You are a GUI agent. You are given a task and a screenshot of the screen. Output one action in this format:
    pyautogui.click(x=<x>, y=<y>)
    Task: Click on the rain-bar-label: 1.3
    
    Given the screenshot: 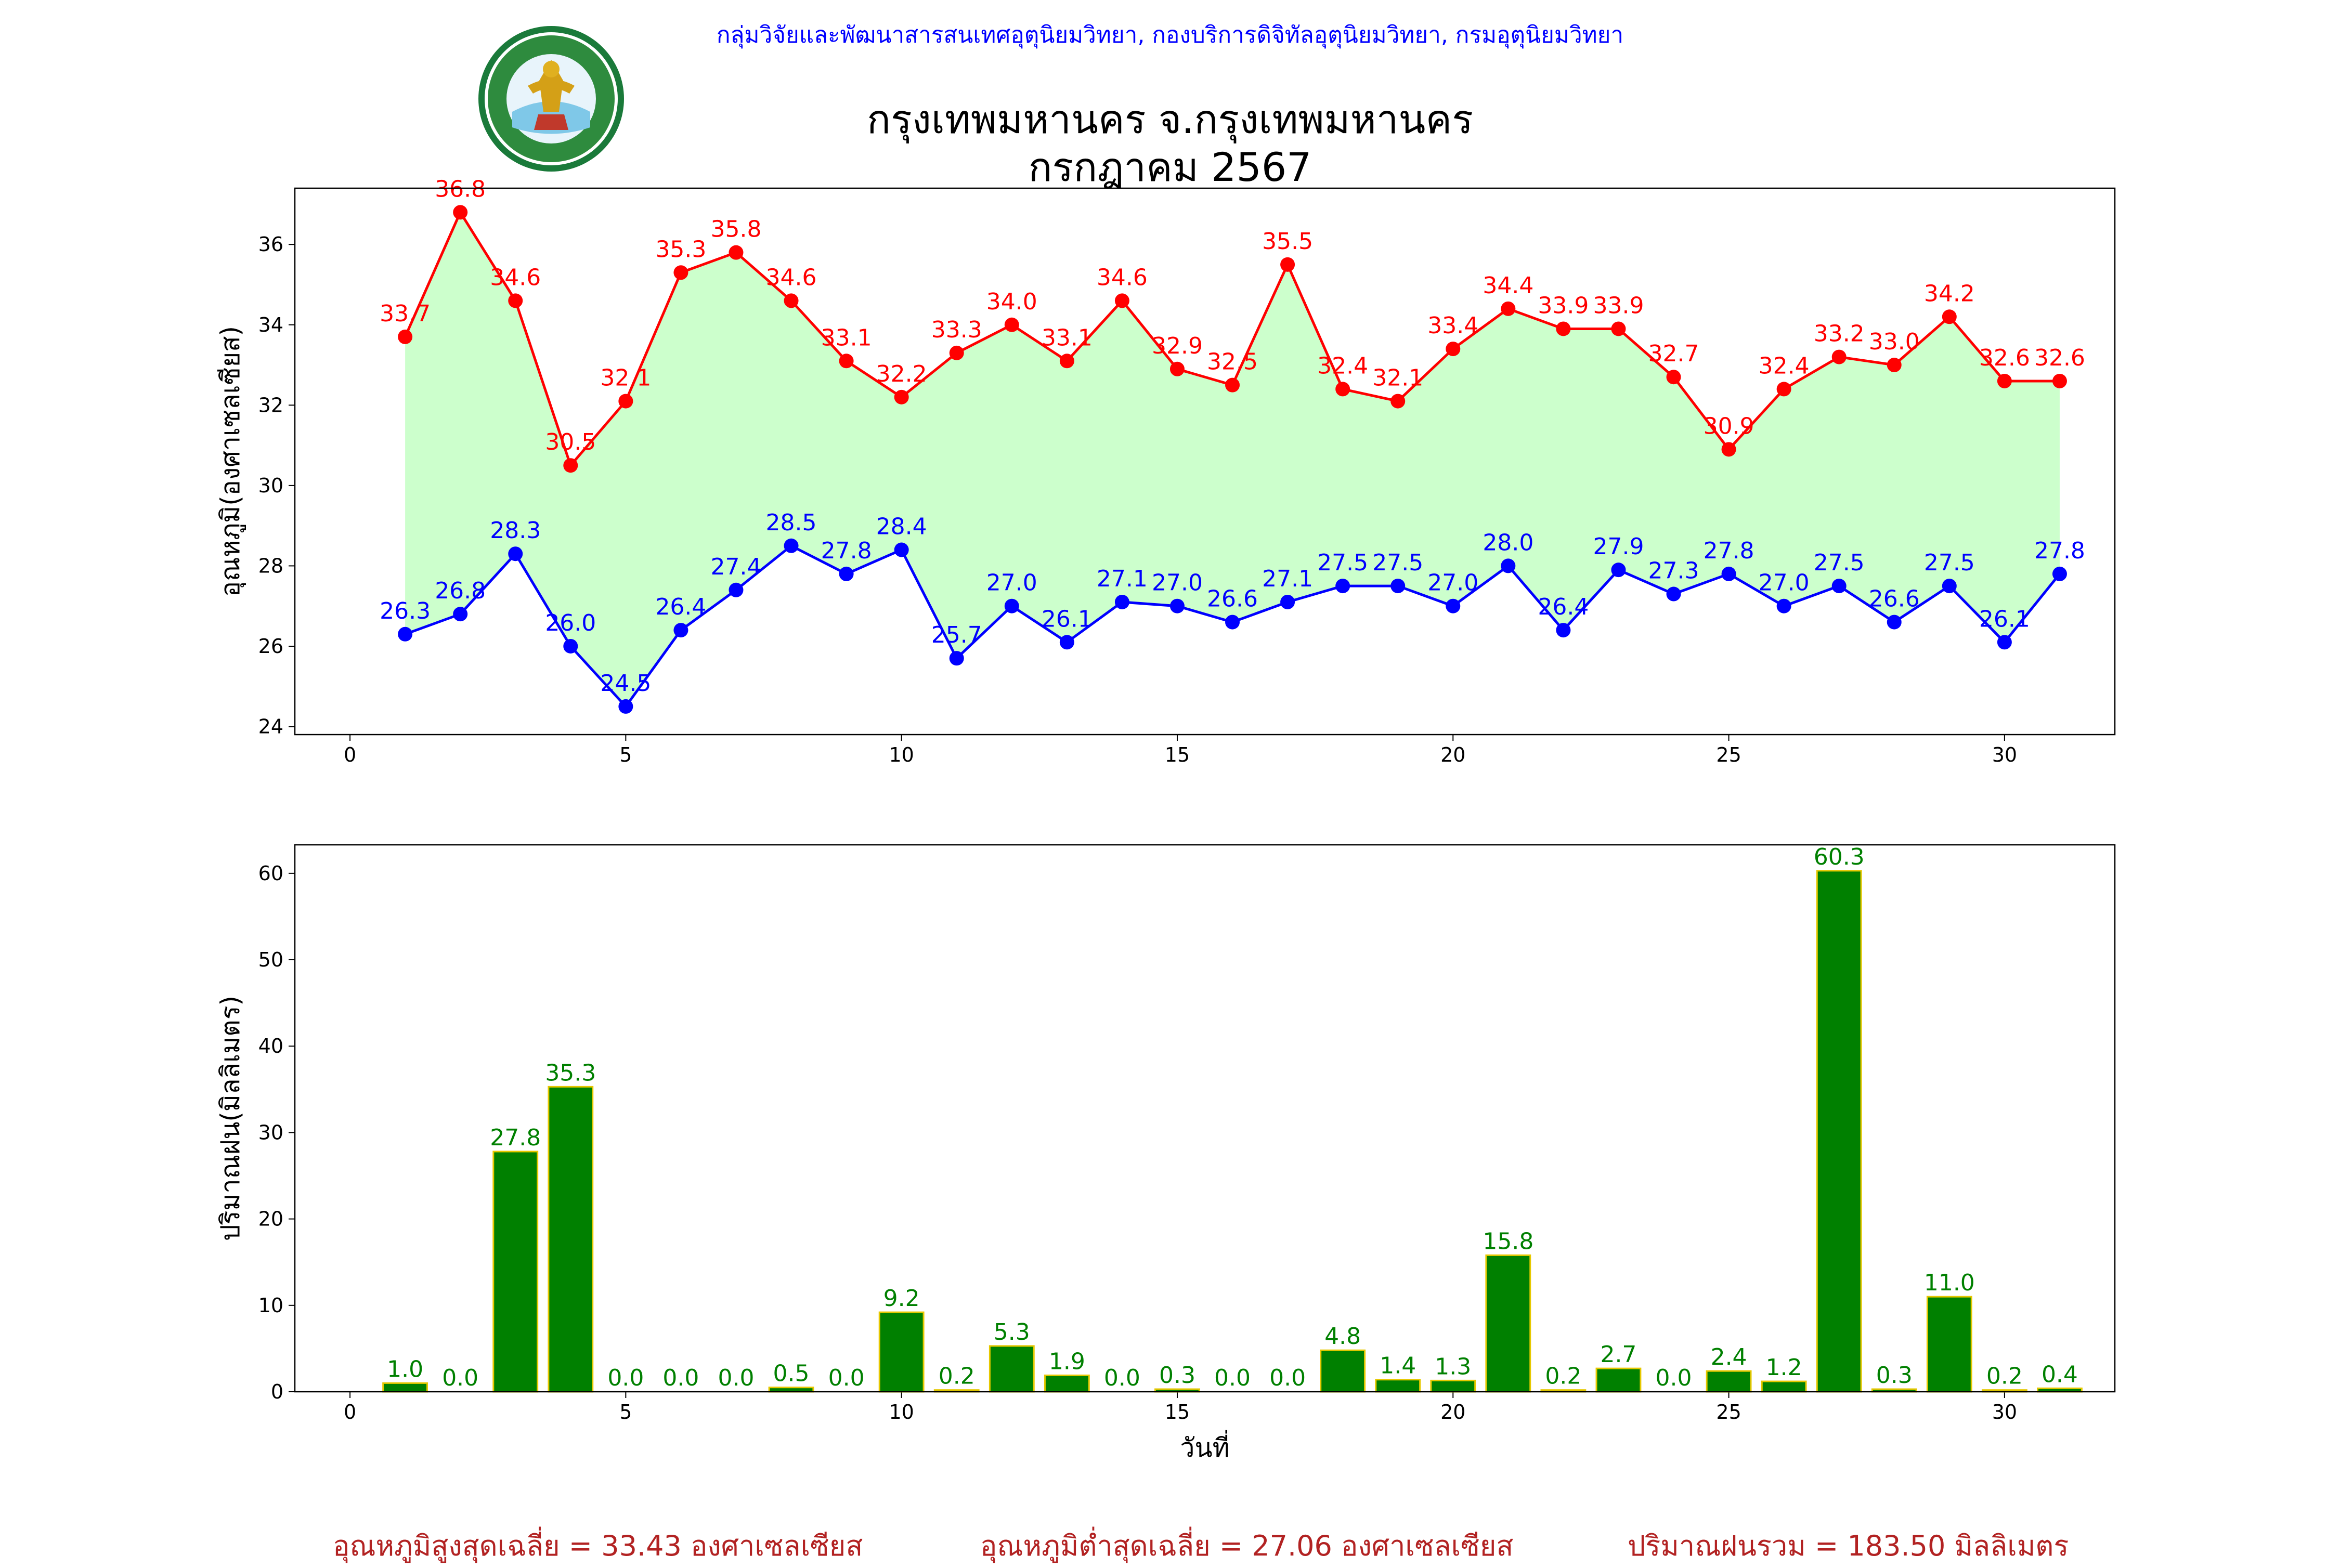 What is the action you would take?
    pyautogui.click(x=1453, y=1366)
    